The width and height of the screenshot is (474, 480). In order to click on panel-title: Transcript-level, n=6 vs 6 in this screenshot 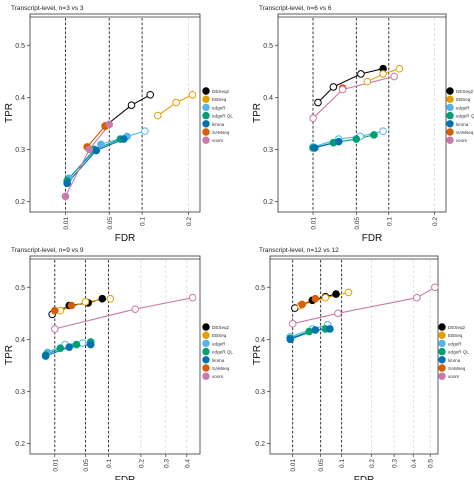, I will do `click(295, 8)`.